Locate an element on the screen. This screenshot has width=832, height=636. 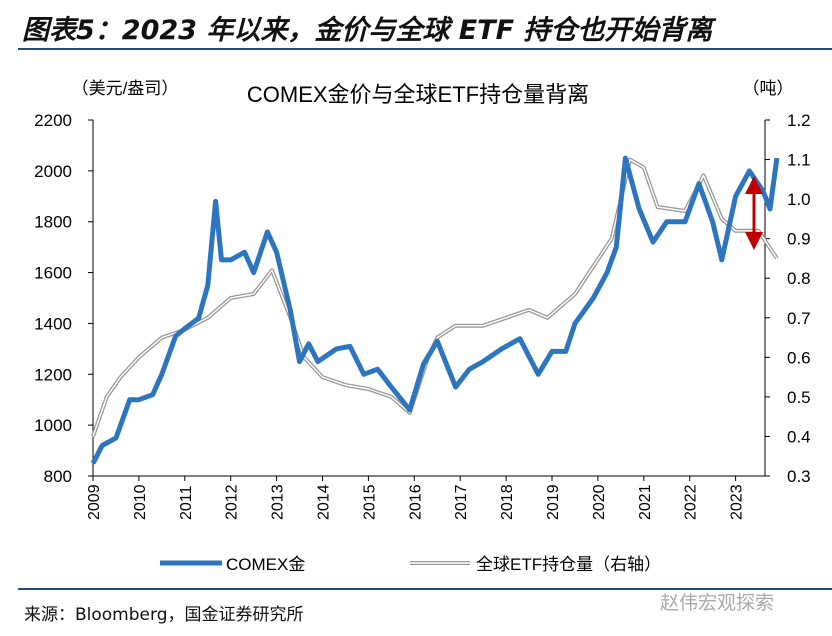
x-tick-label: 2017 is located at coordinates (461, 502).